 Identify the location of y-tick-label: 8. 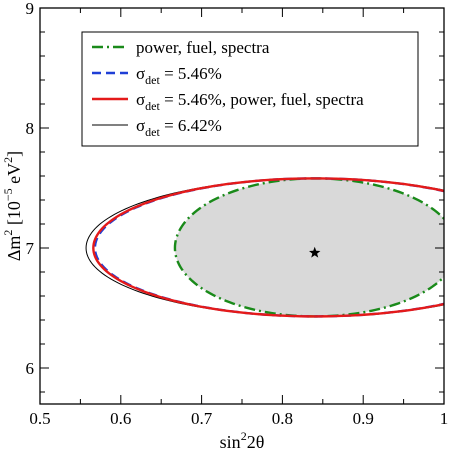
(30, 128).